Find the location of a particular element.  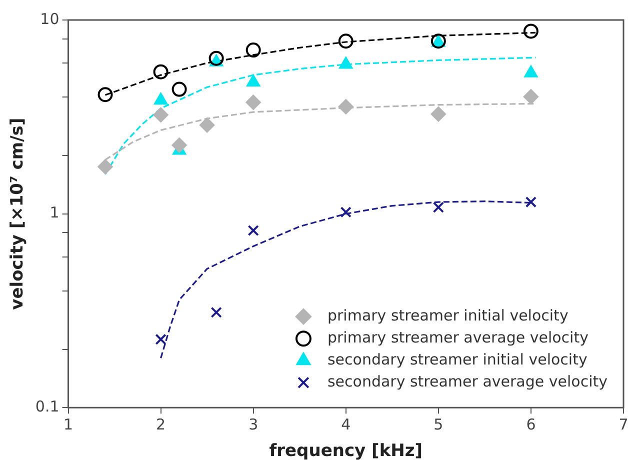

x-tick-label: 3 is located at coordinates (253, 424).